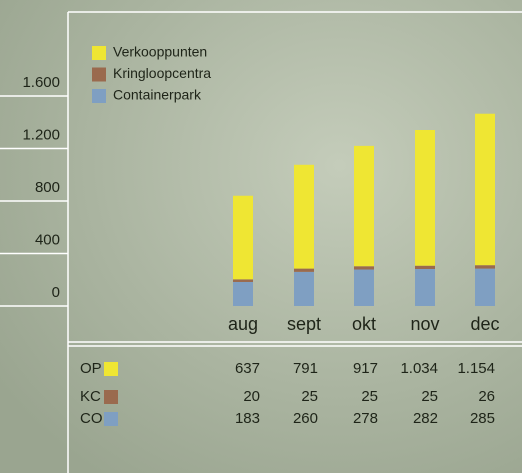 Image resolution: width=522 pixels, height=473 pixels. I want to click on table-value: 26, so click(486, 396).